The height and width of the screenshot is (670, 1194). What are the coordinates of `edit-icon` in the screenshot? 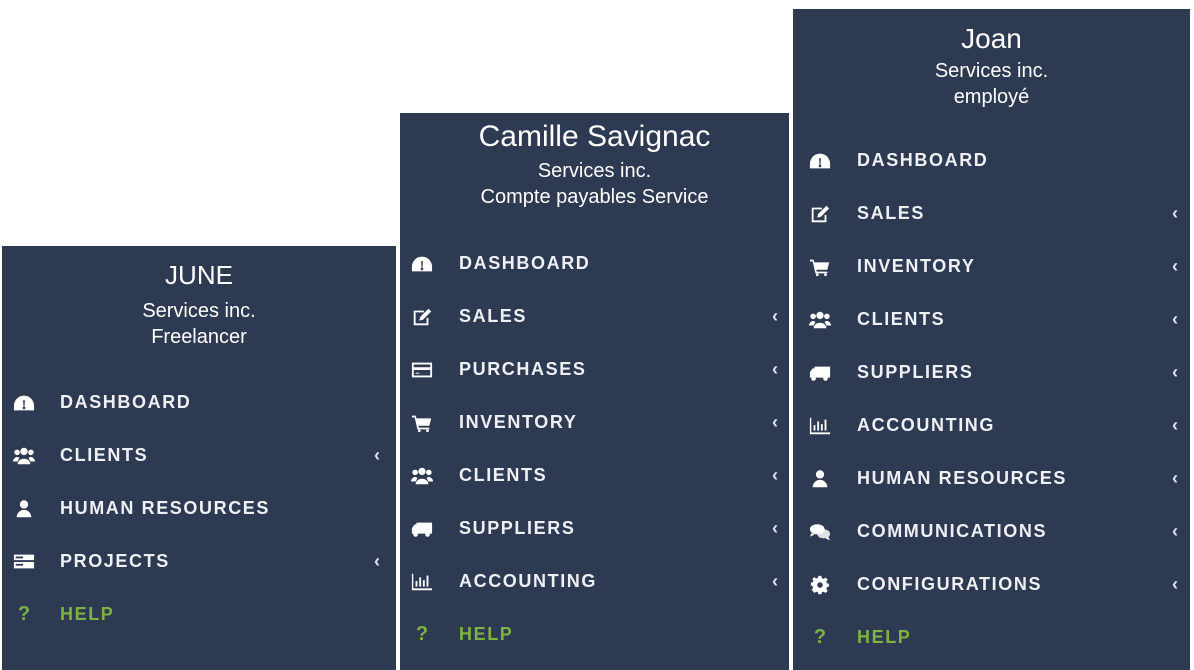 It's located at (820, 214).